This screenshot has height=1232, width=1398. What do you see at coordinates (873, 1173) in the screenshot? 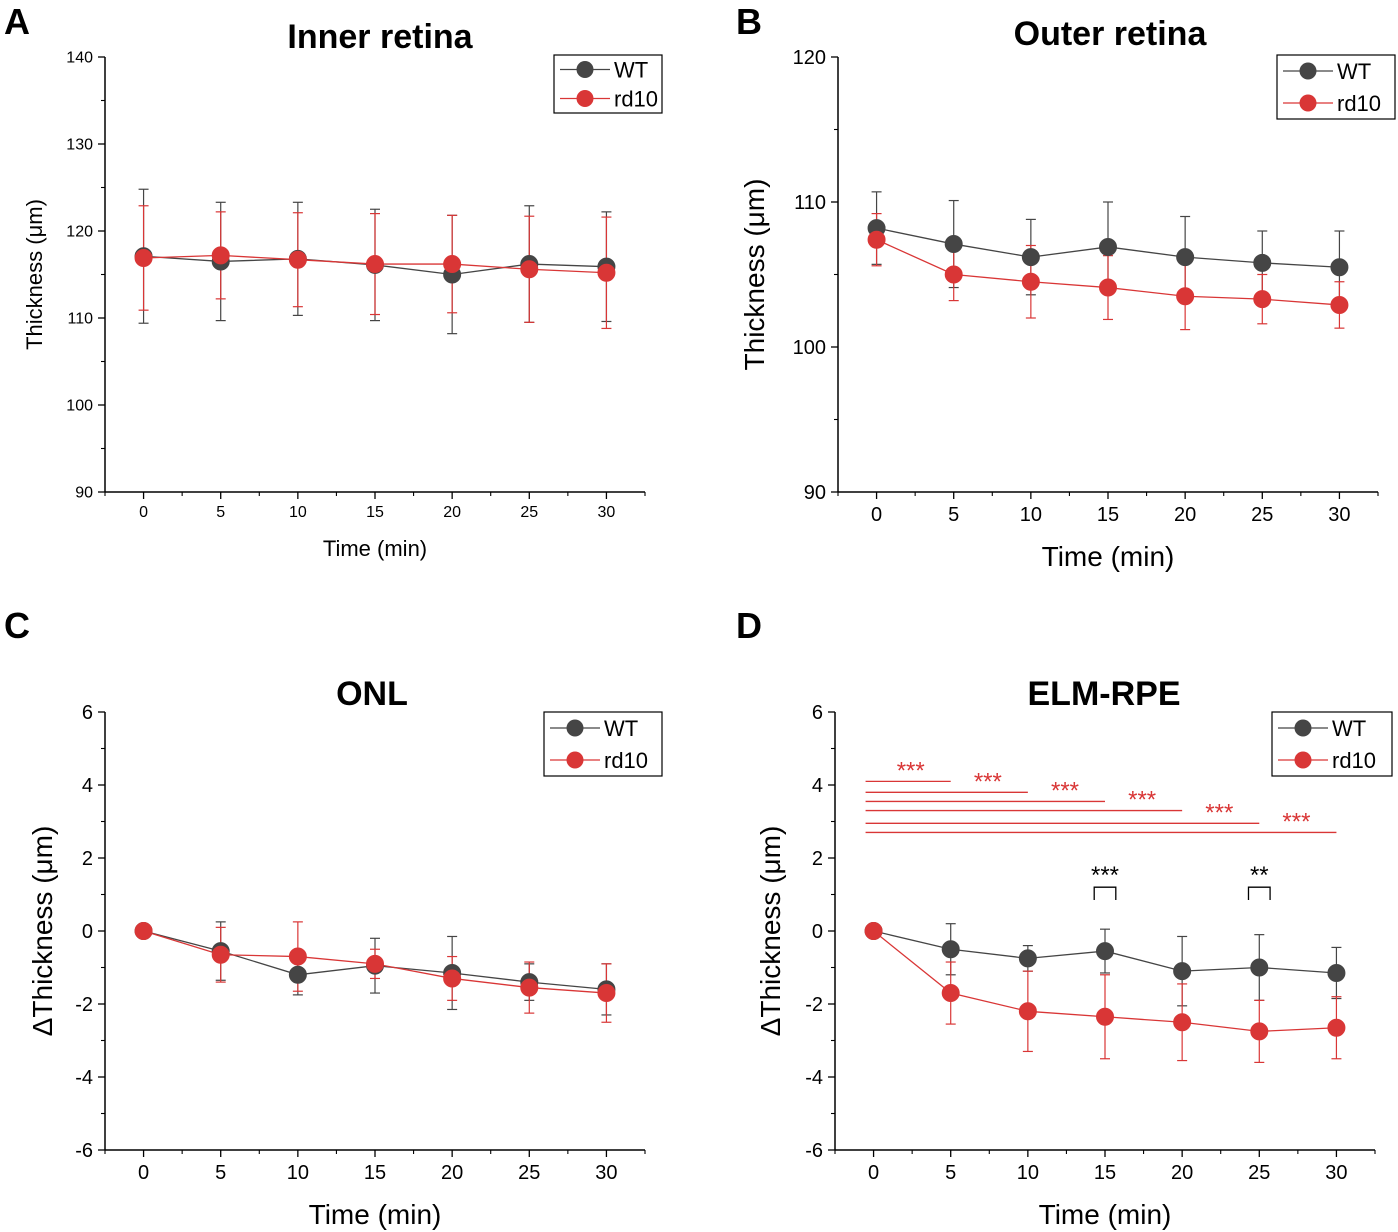
I see `x-tick-label: 0` at bounding box center [873, 1173].